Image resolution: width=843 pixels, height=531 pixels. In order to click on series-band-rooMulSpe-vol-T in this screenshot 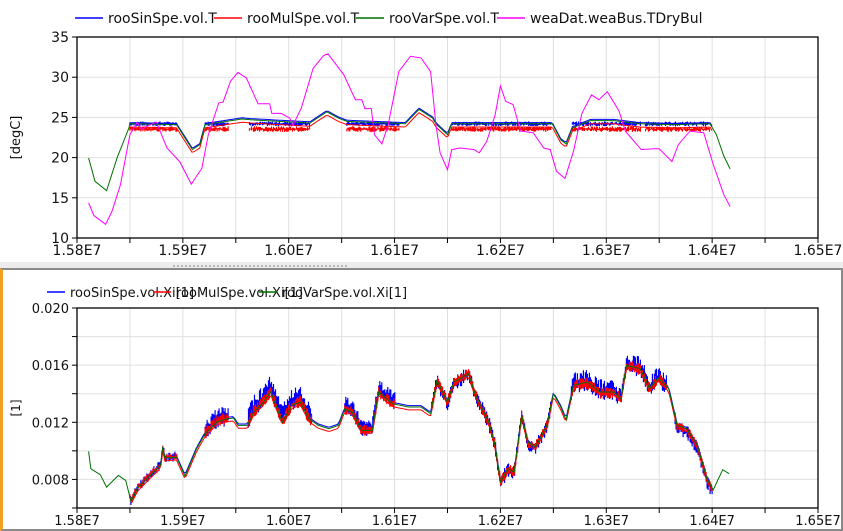, I will do `click(420, 129)`.